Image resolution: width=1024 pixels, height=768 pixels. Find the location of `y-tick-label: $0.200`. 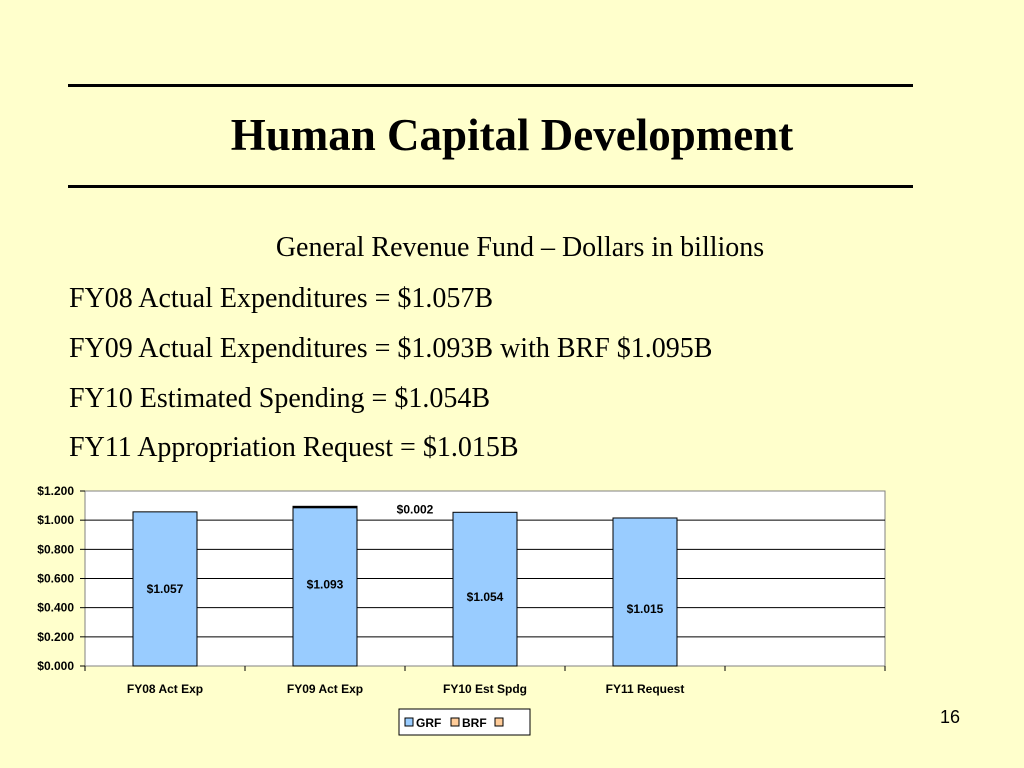

y-tick-label: $0.200 is located at coordinates (55, 637).